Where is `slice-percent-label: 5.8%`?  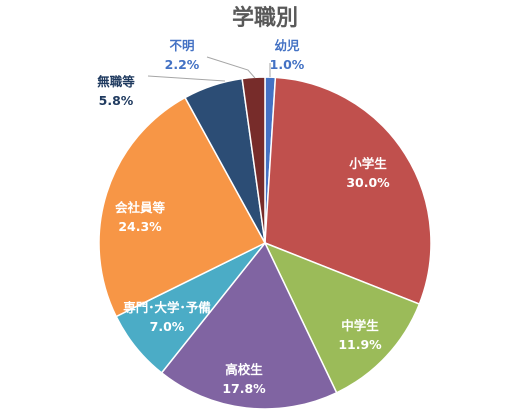 slice-percent-label: 5.8% is located at coordinates (116, 100).